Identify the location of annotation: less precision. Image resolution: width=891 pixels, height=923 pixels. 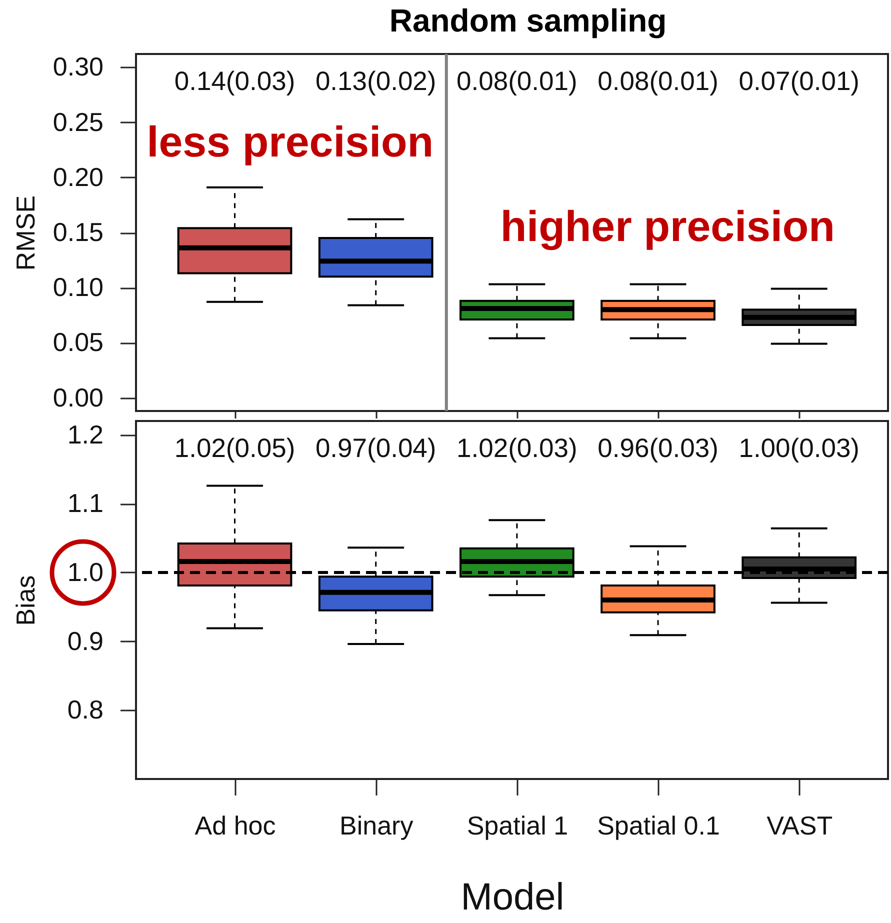
(290, 142).